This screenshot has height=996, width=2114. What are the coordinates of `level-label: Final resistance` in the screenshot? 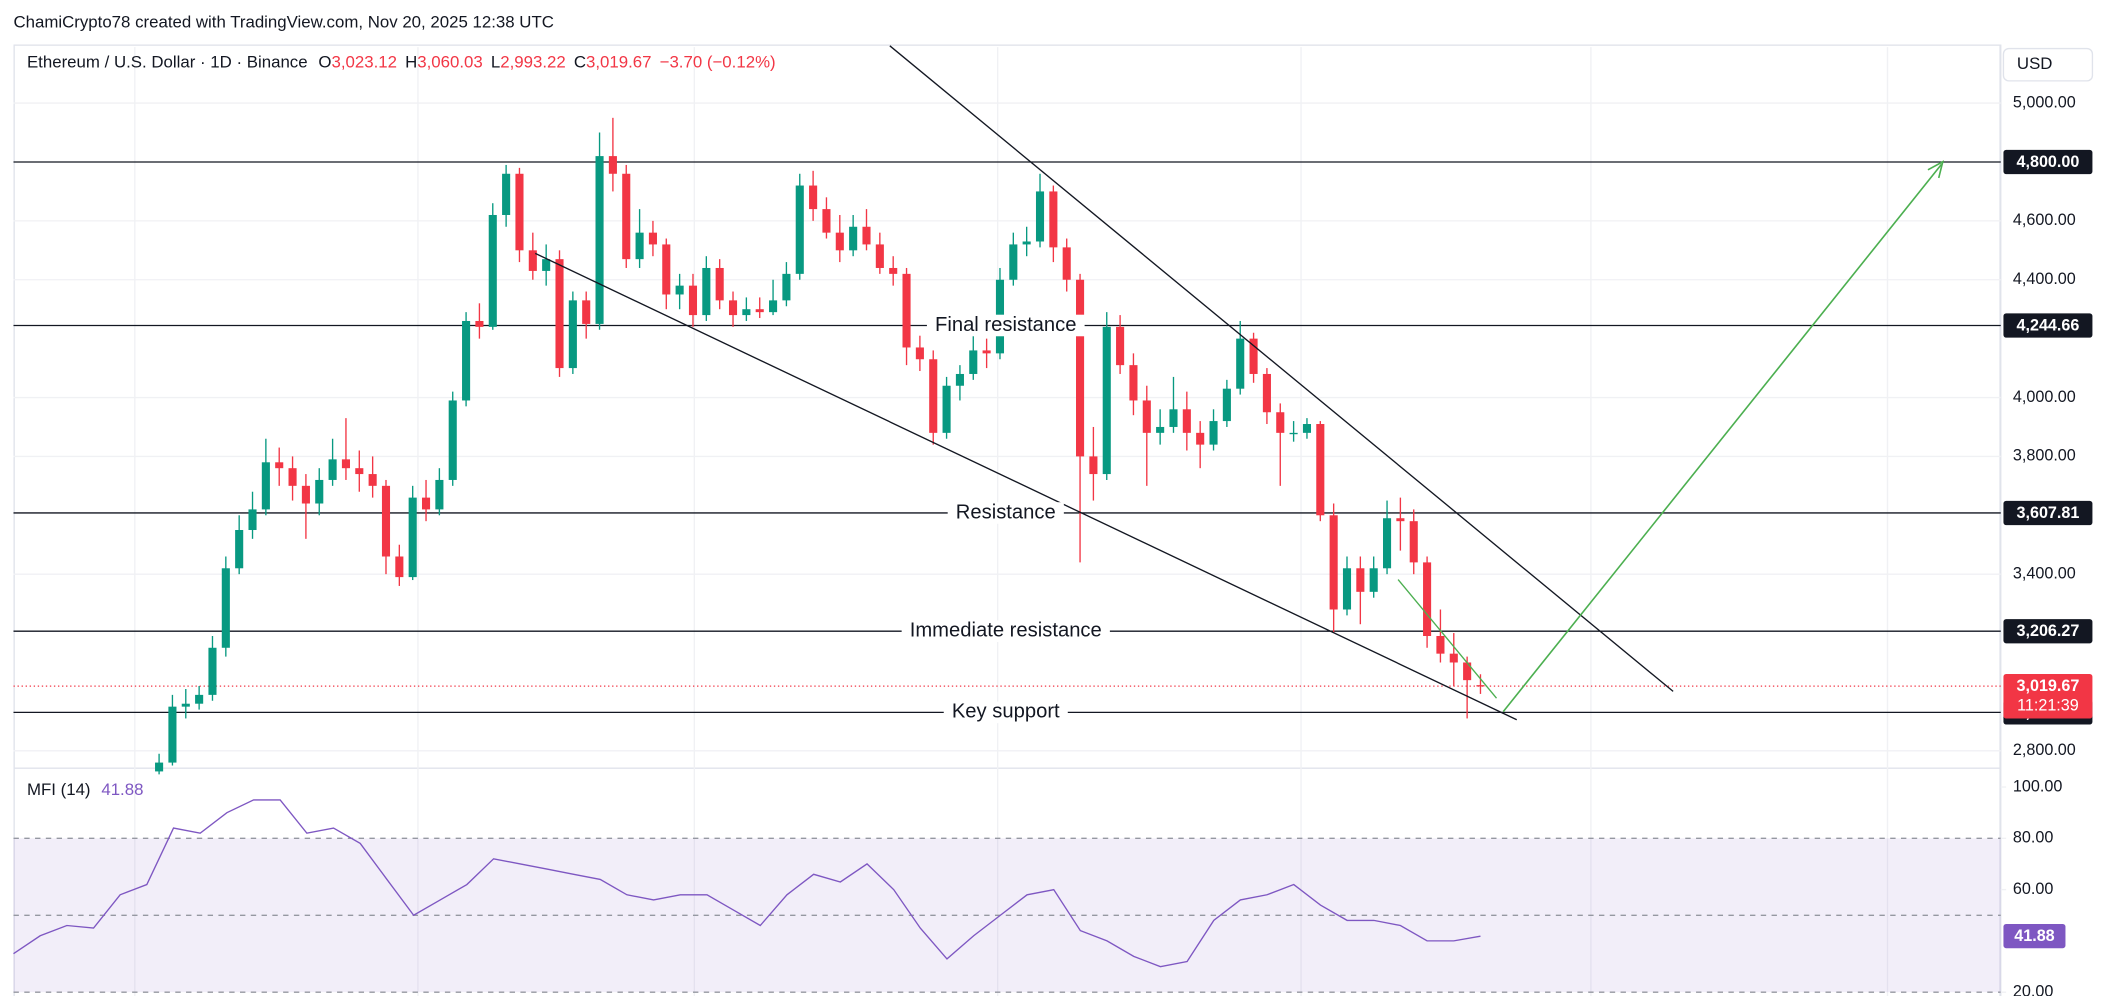 It's located at (1006, 325).